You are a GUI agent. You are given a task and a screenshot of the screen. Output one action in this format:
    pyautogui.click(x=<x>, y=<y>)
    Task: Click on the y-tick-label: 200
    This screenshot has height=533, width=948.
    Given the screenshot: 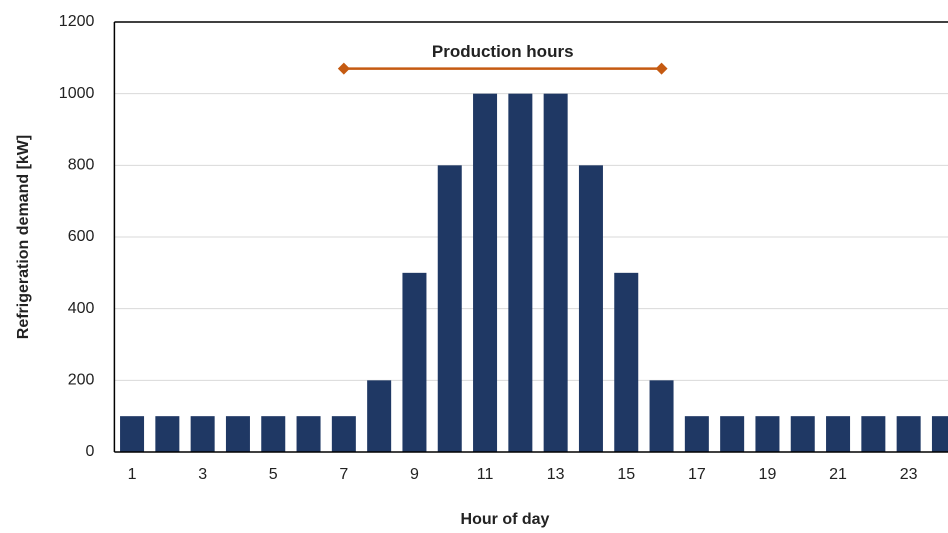 What is the action you would take?
    pyautogui.click(x=81, y=380)
    